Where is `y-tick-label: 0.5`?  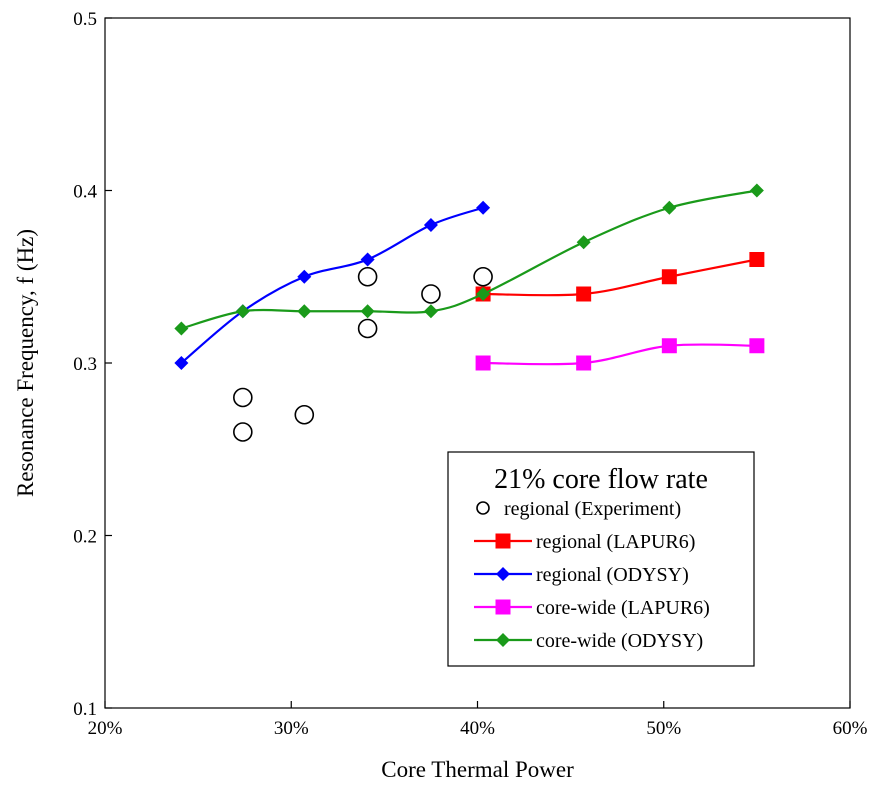 y-tick-label: 0.5 is located at coordinates (85, 19).